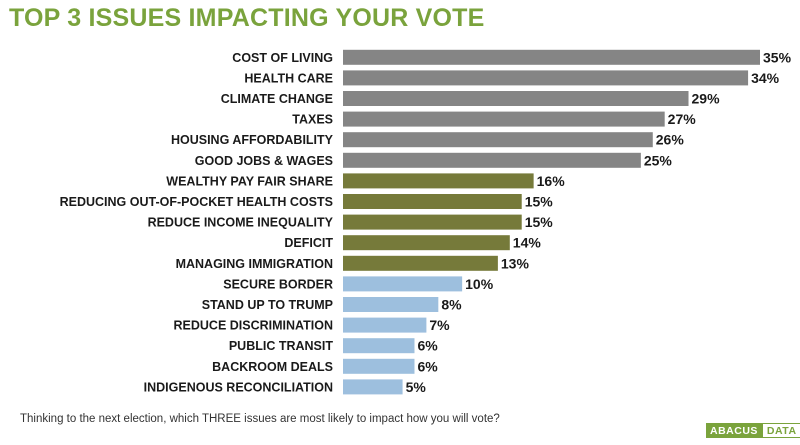 This screenshot has height=445, width=800. What do you see at coordinates (241, 223) in the screenshot?
I see `category-label: REDUCE INCOME INEQUALITY` at bounding box center [241, 223].